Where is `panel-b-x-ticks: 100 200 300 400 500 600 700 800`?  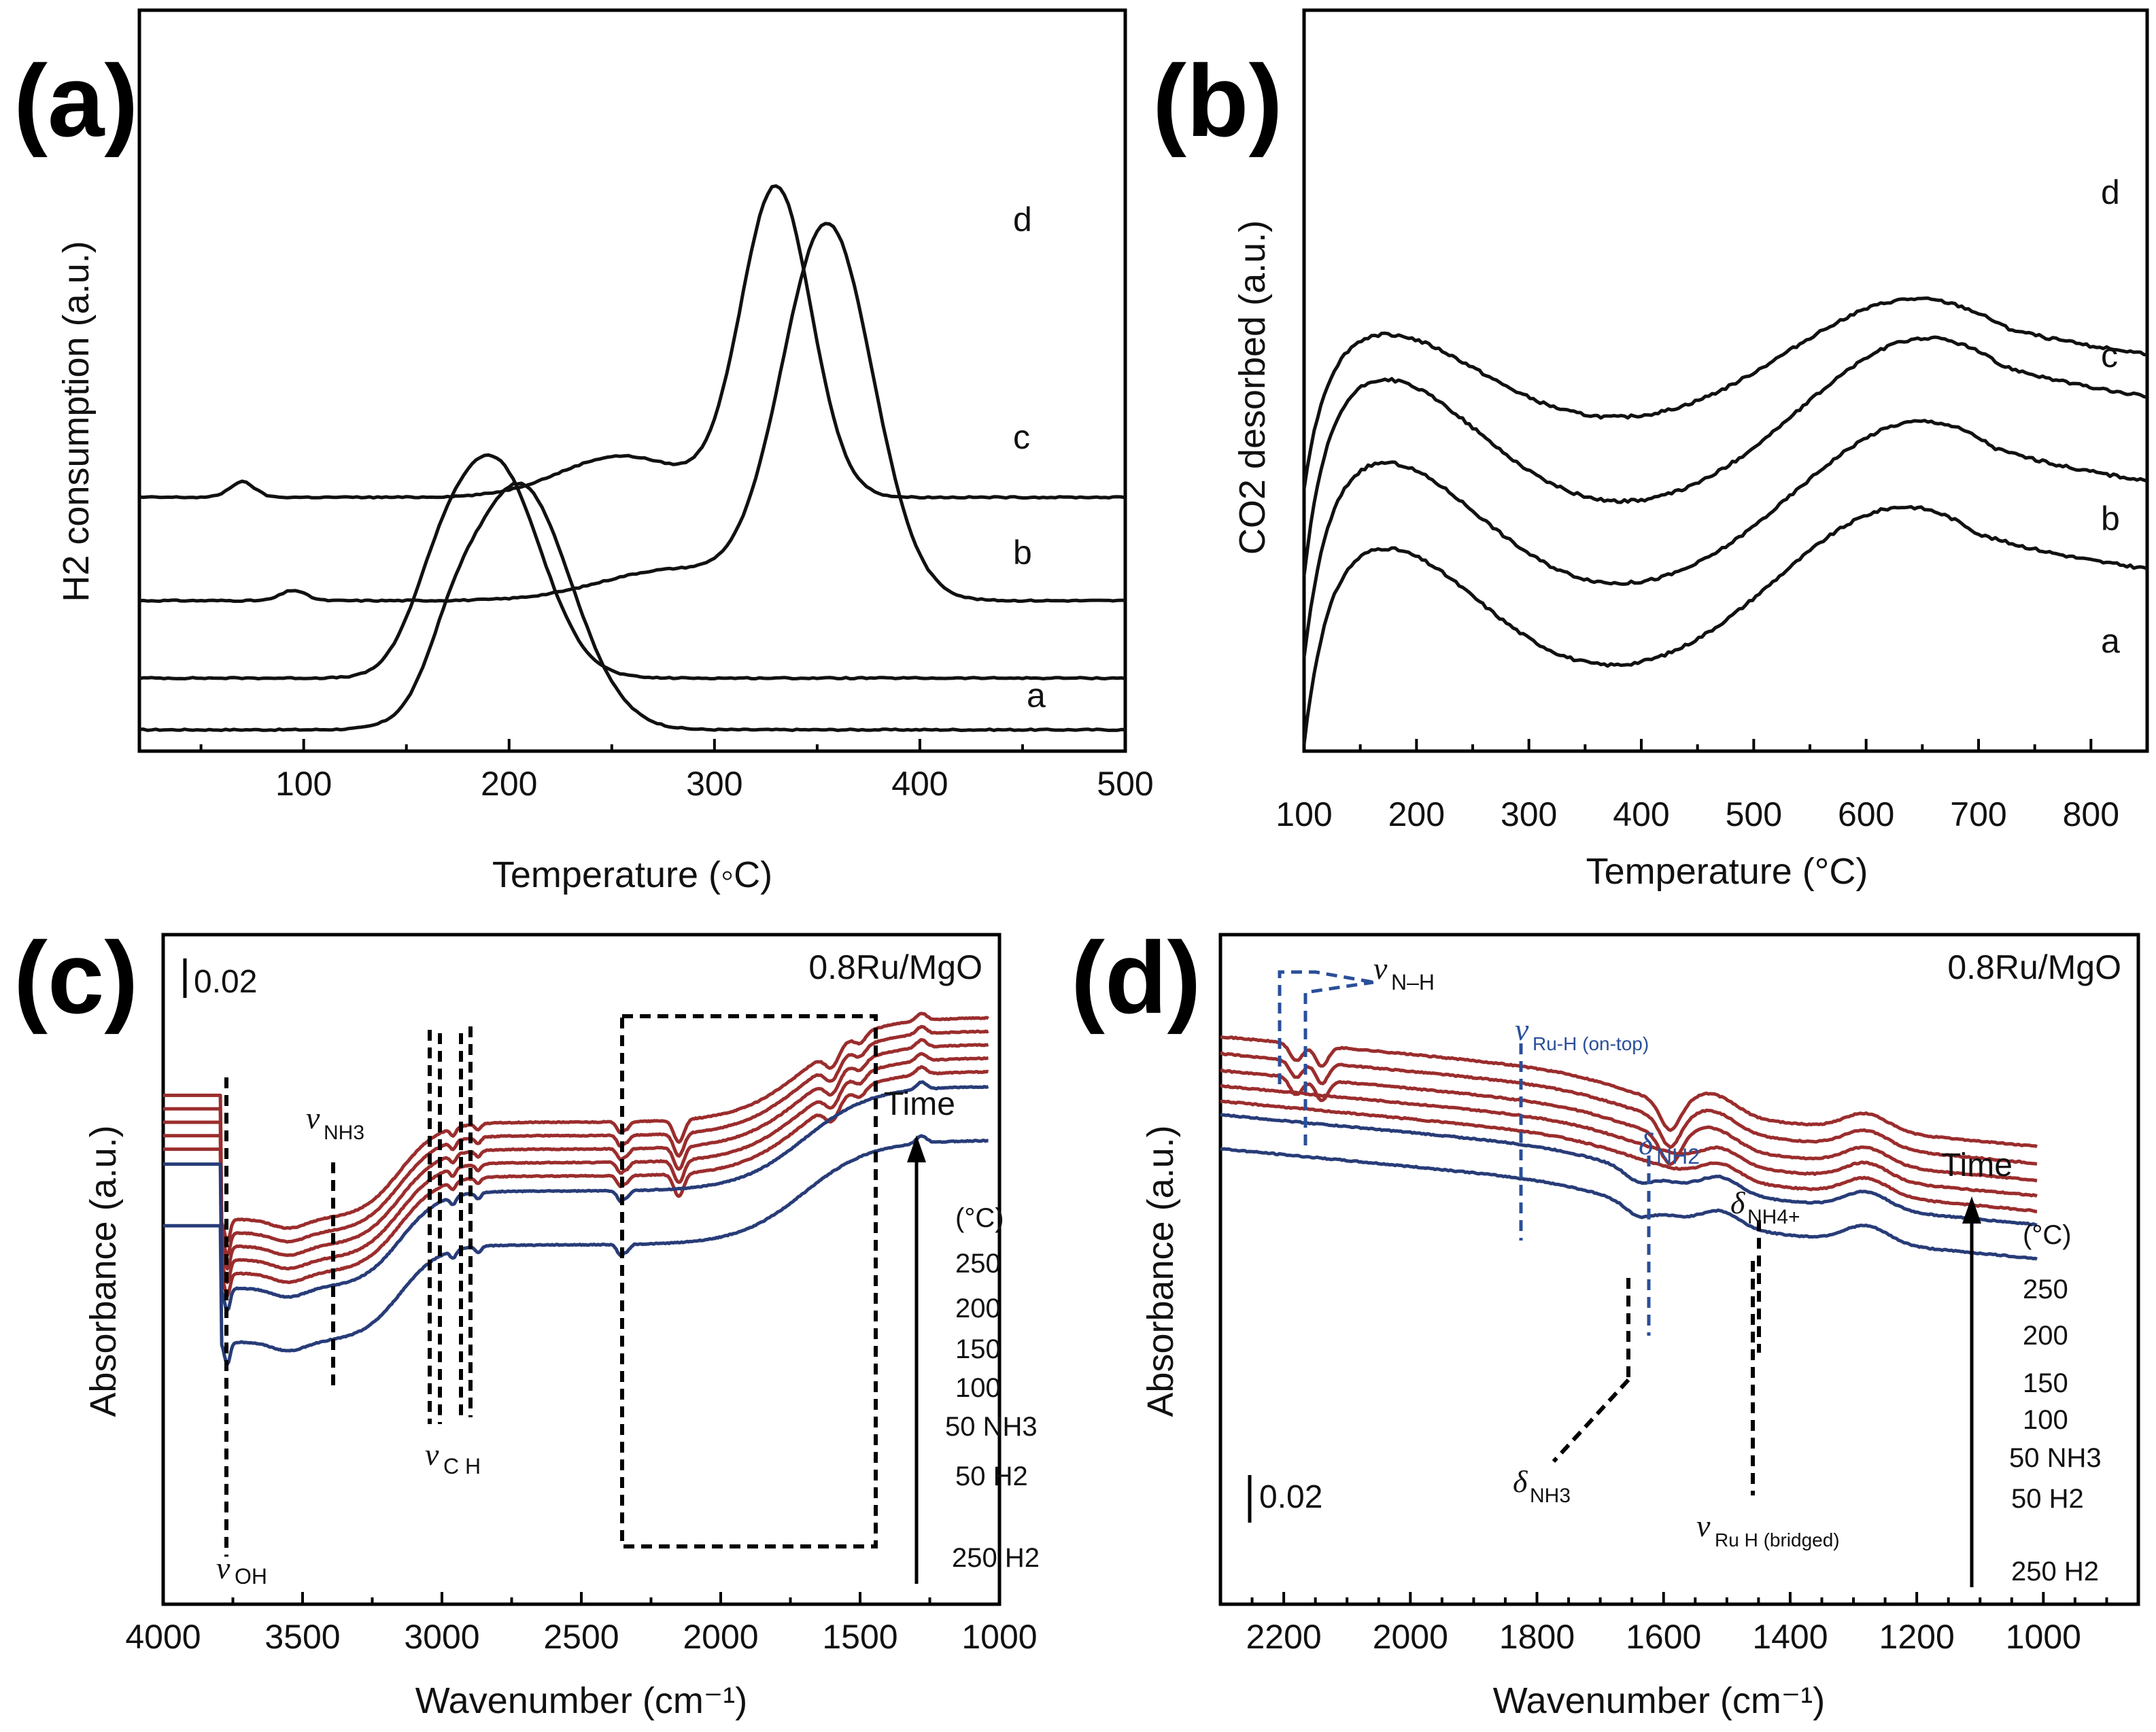
panel-b-x-ticks: 100 200 300 400 500 600 700 800 is located at coordinates (1712, 786).